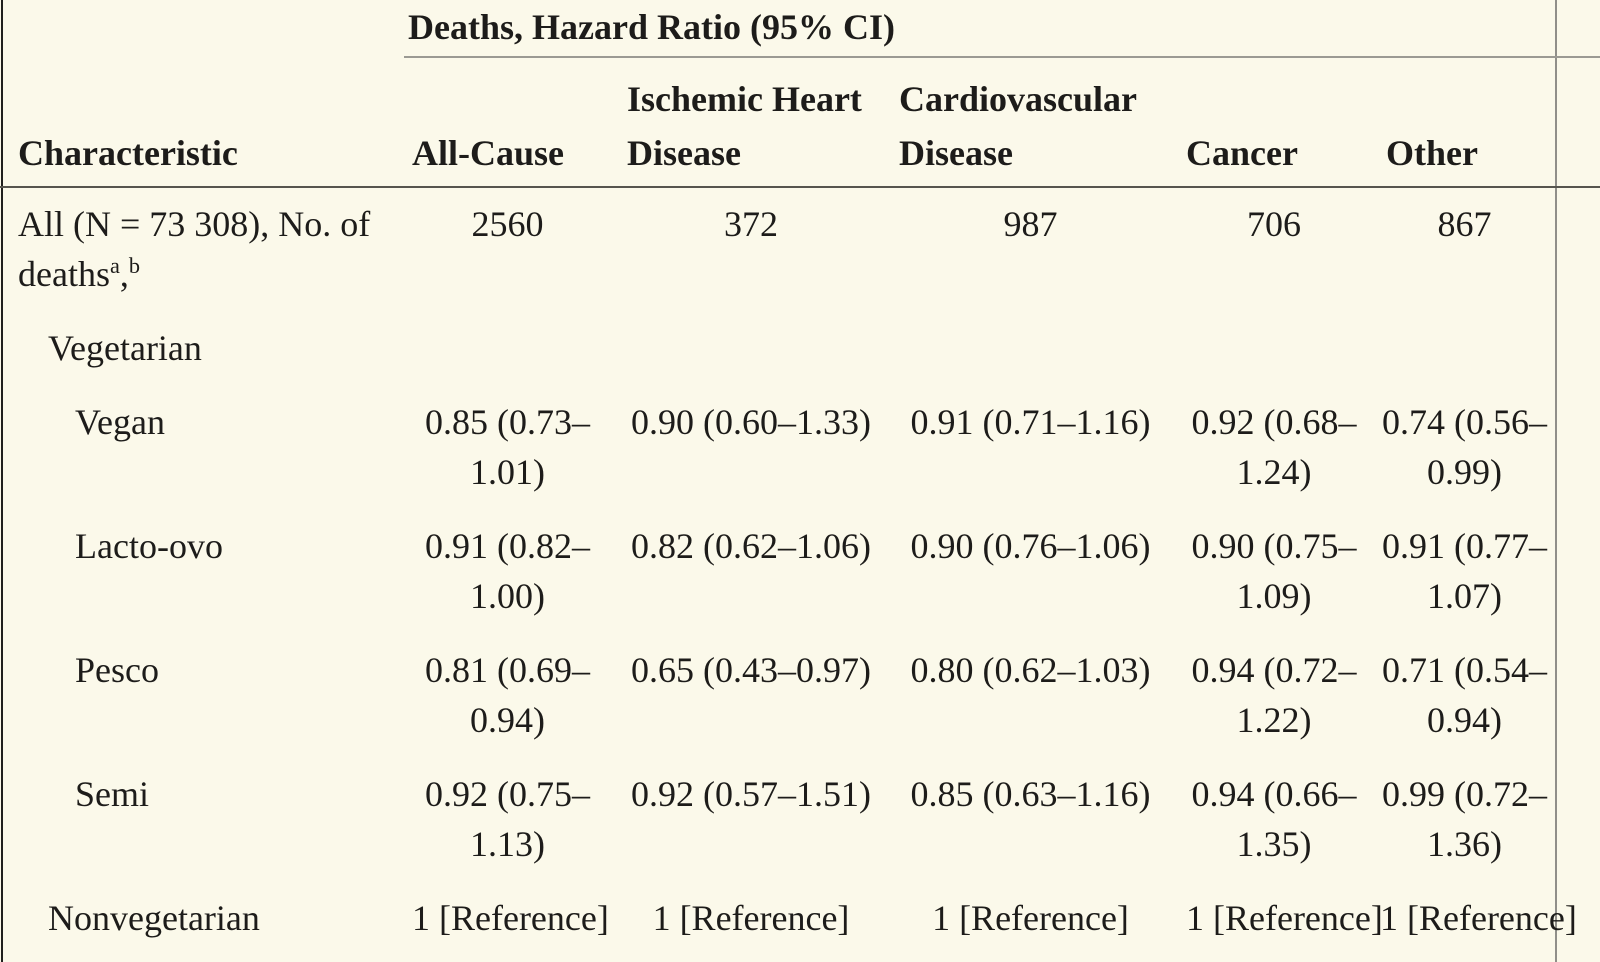 Image resolution: width=1600 pixels, height=962 pixels. Describe the element at coordinates (149, 546) in the screenshot. I see `row-label: Lacto-ovo` at that location.